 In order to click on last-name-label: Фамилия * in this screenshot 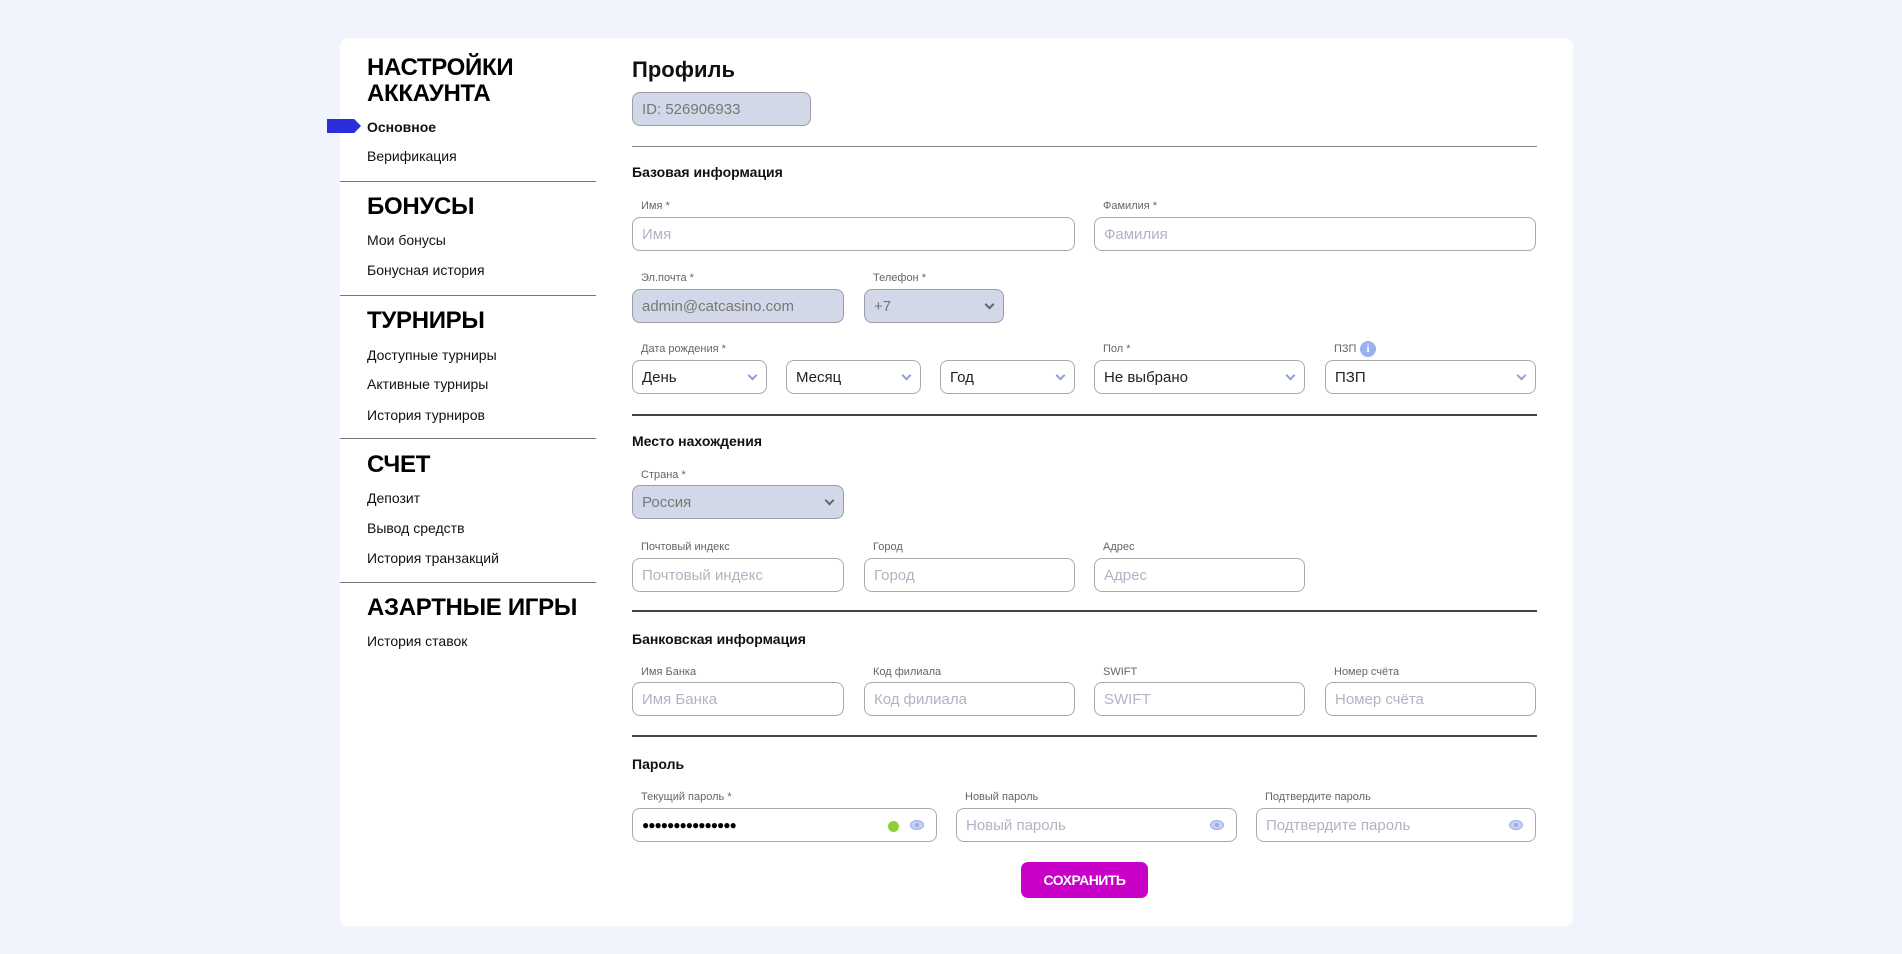, I will do `click(1130, 206)`.